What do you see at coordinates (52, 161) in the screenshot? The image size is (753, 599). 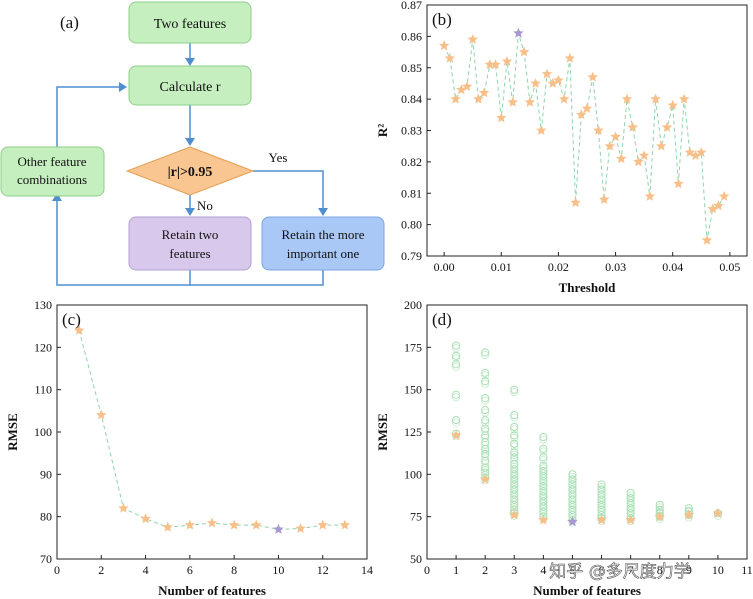 I see `node-other-line1: Other feature` at bounding box center [52, 161].